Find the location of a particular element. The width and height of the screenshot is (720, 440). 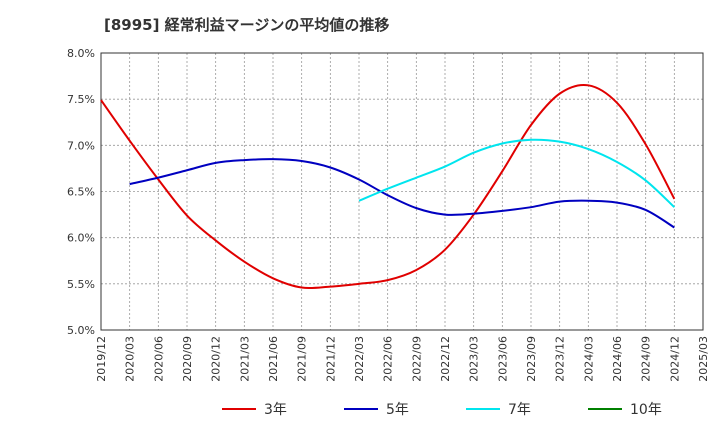

x-tick-label: 2022/12 is located at coordinates (445, 359).